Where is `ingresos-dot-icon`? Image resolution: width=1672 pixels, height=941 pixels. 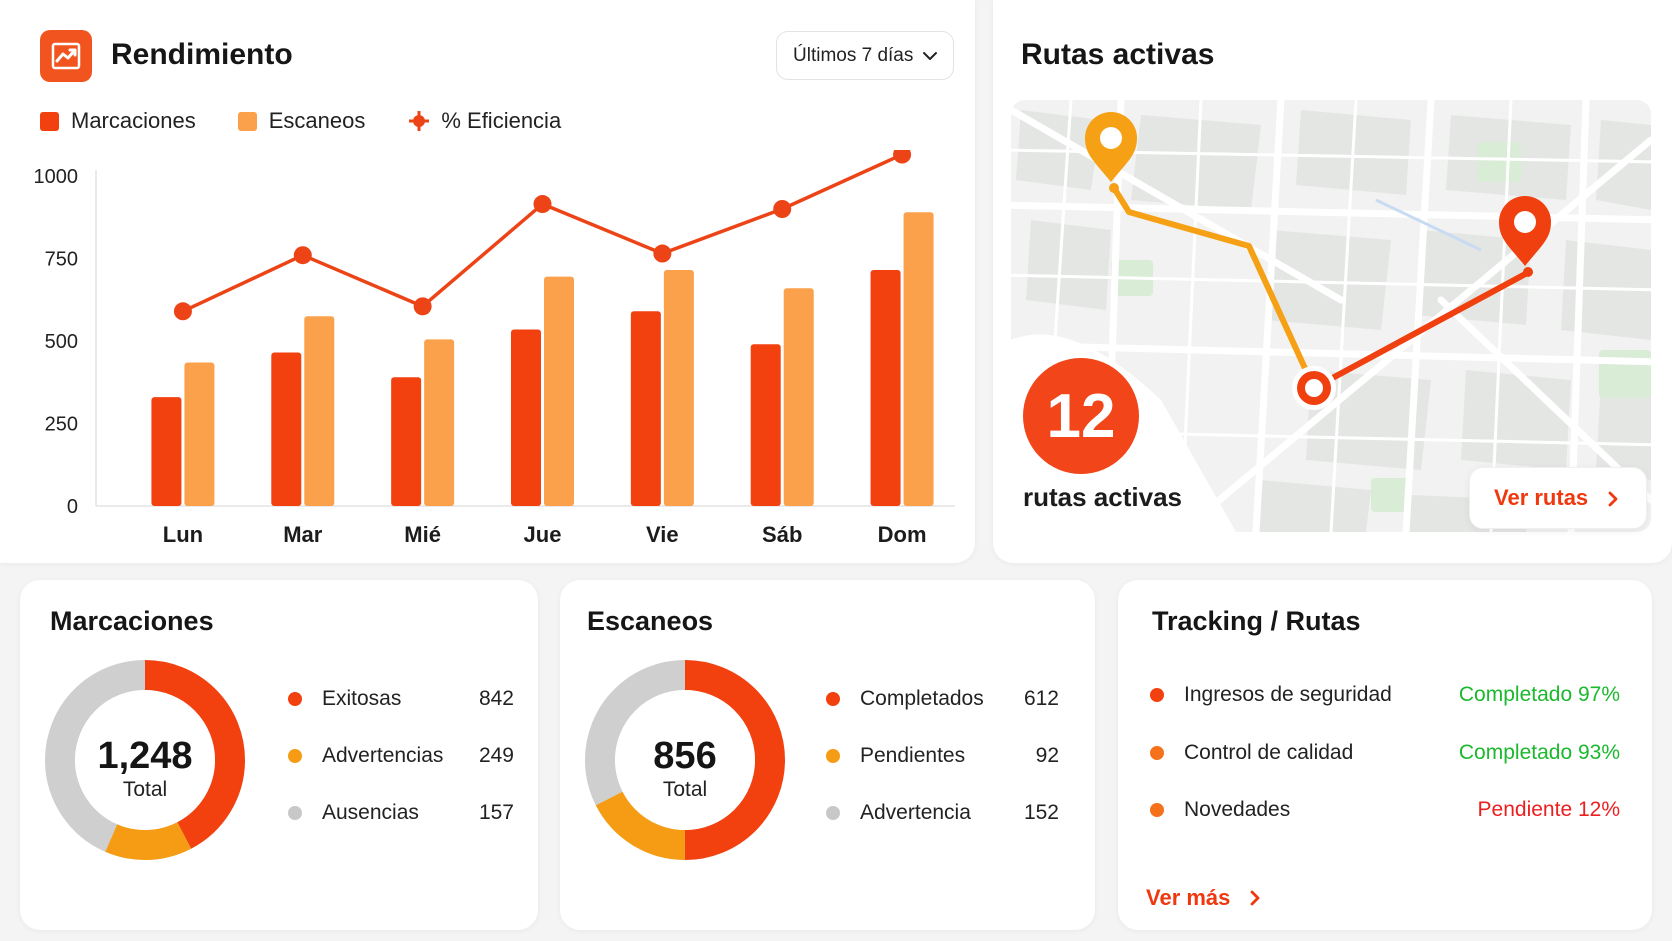
ingresos-dot-icon is located at coordinates (1157, 695).